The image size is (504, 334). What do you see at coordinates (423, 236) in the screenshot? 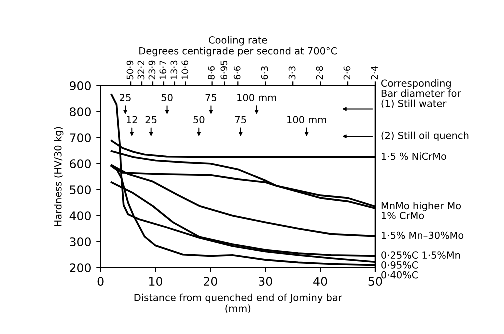
I see `series-label: 1·5% Mn–30%Mo` at bounding box center [423, 236].